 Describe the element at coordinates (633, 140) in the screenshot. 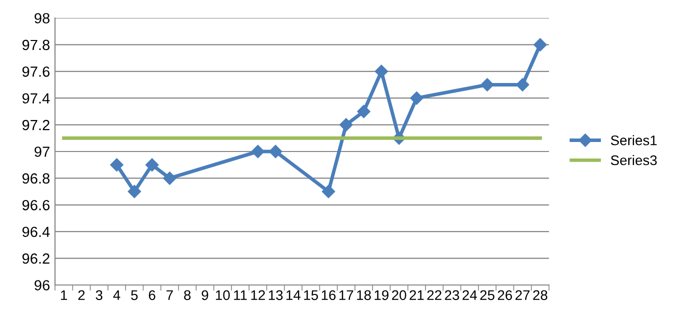

I see `legend-label: Series1` at that location.